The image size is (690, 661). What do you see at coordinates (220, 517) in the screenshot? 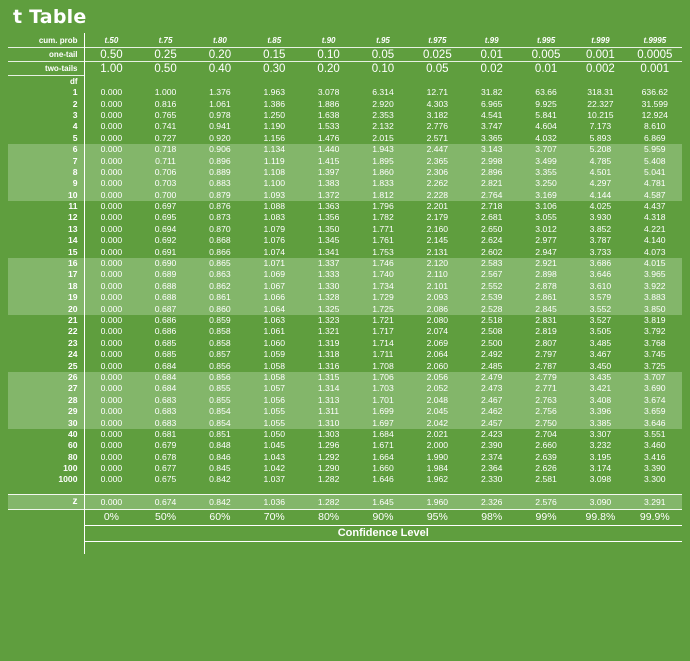
I see `confidence-value: 60%` at bounding box center [220, 517].